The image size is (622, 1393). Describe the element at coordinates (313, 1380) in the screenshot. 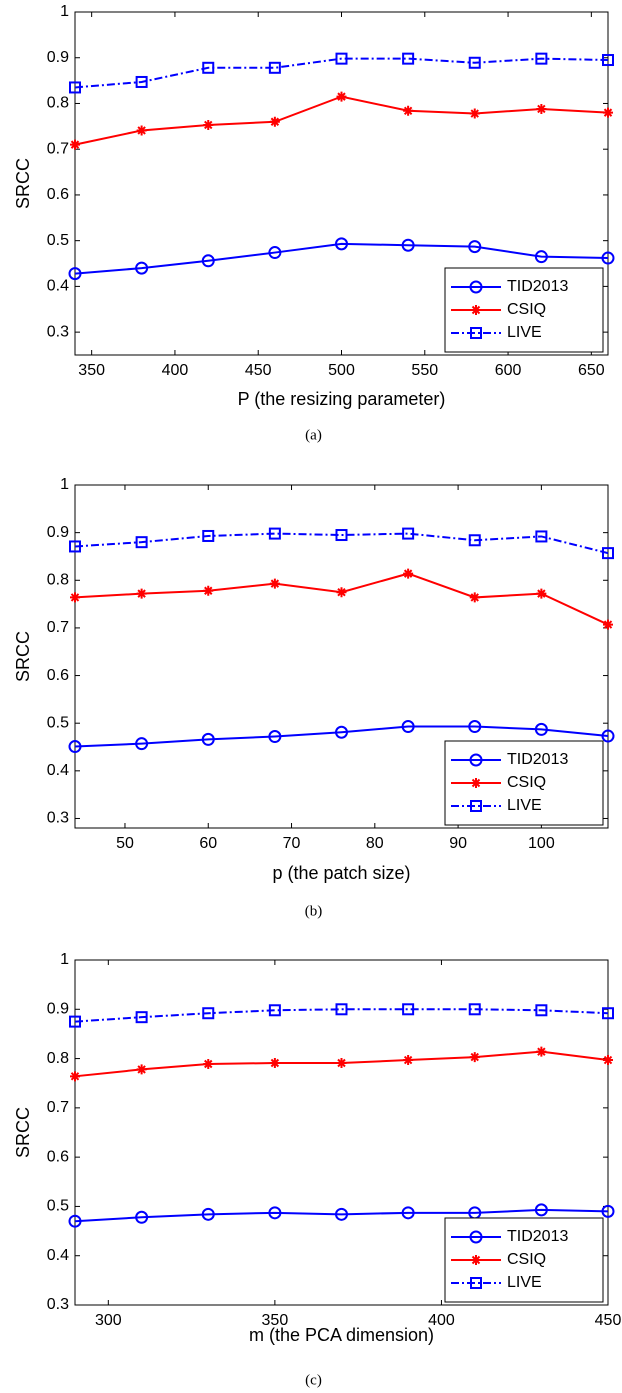

I see `caption: (c)` at that location.